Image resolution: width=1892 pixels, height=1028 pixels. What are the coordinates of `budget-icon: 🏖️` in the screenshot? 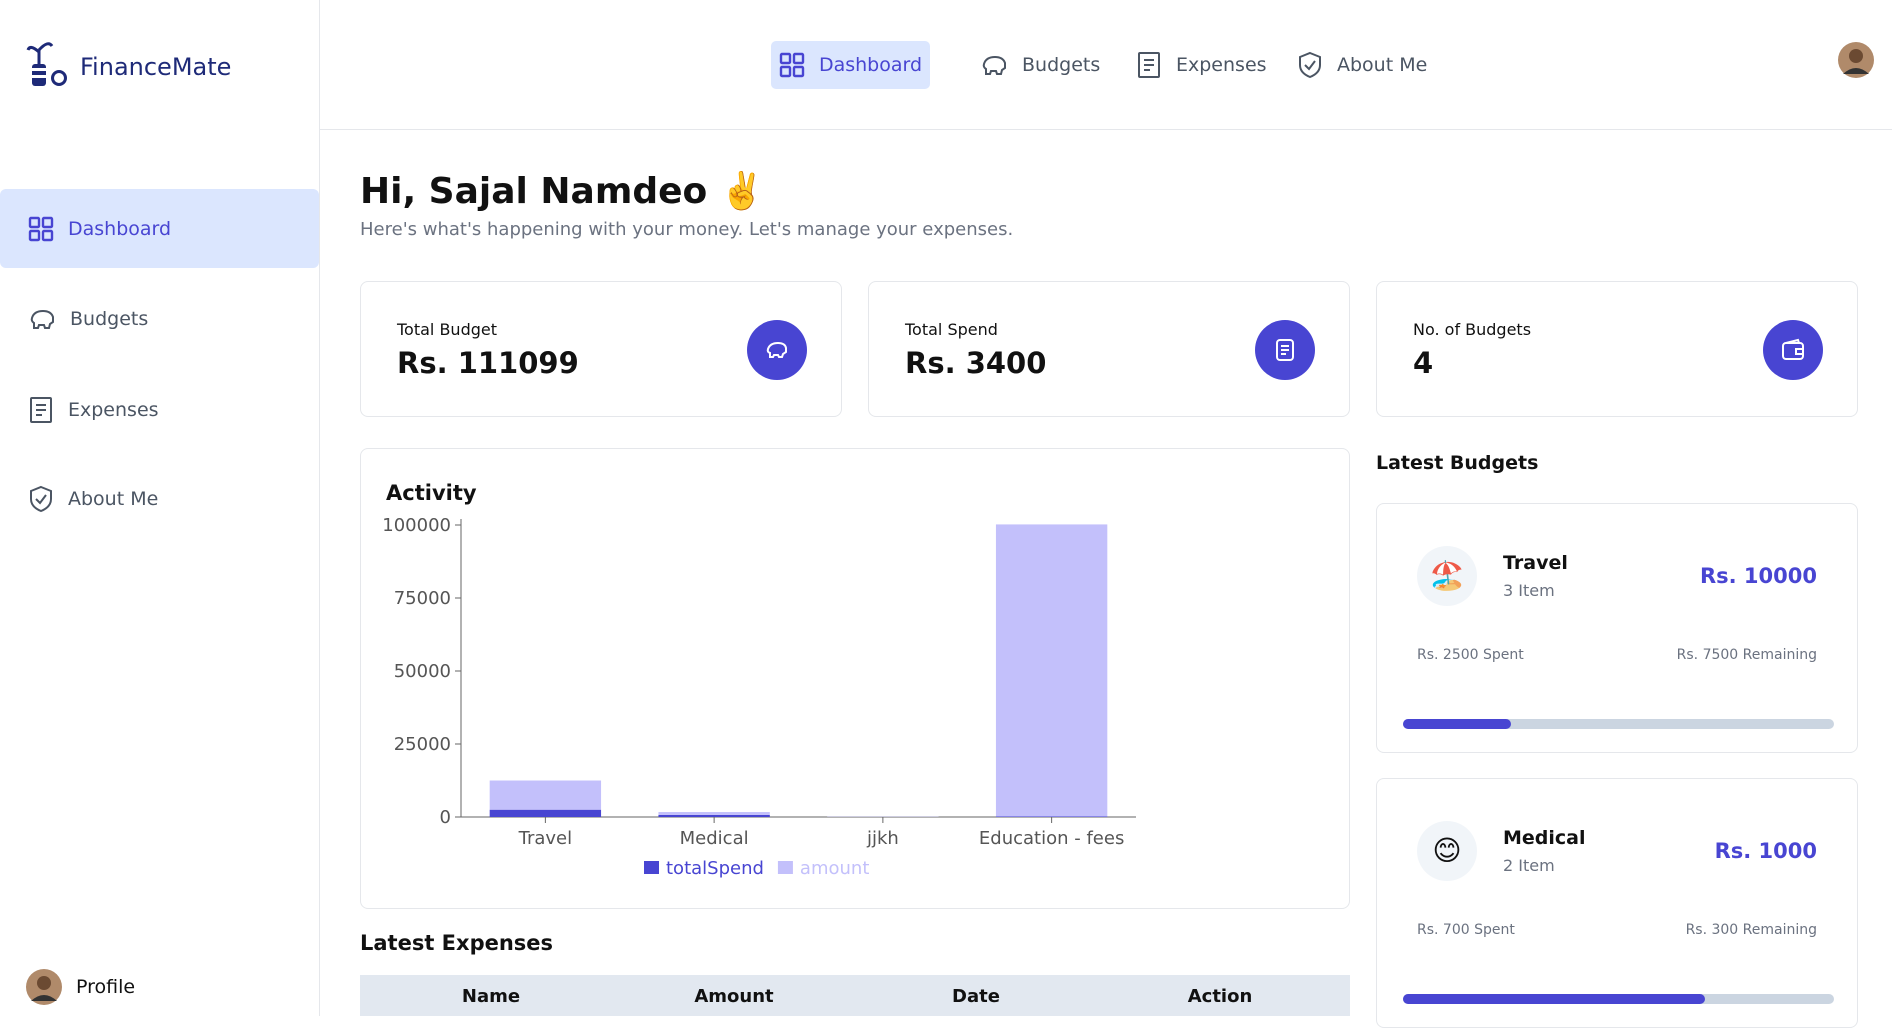 It's located at (1447, 576).